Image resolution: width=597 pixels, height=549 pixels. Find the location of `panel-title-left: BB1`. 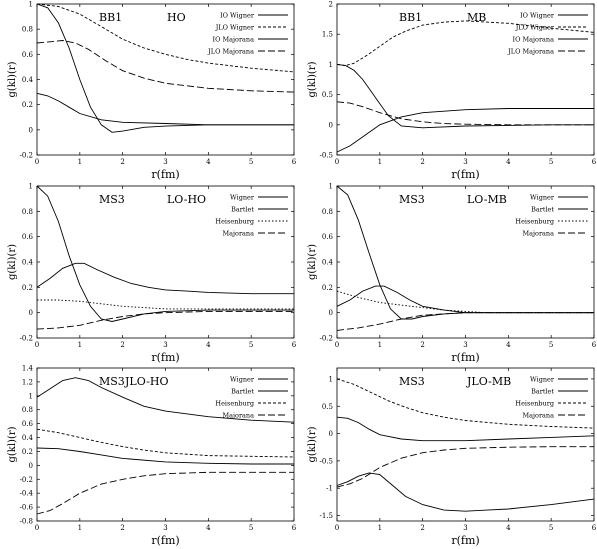

panel-title-left: BB1 is located at coordinates (410, 17).